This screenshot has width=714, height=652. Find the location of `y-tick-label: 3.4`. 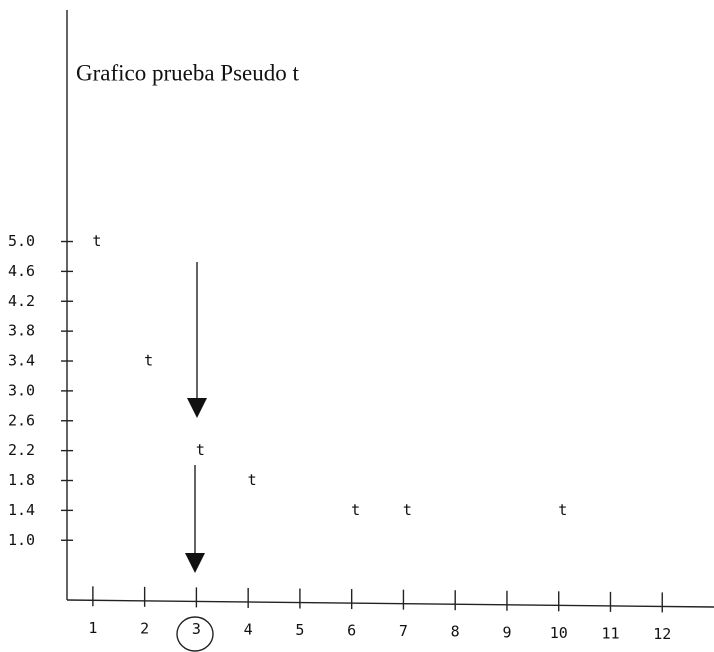

y-tick-label: 3.4 is located at coordinates (21, 361).